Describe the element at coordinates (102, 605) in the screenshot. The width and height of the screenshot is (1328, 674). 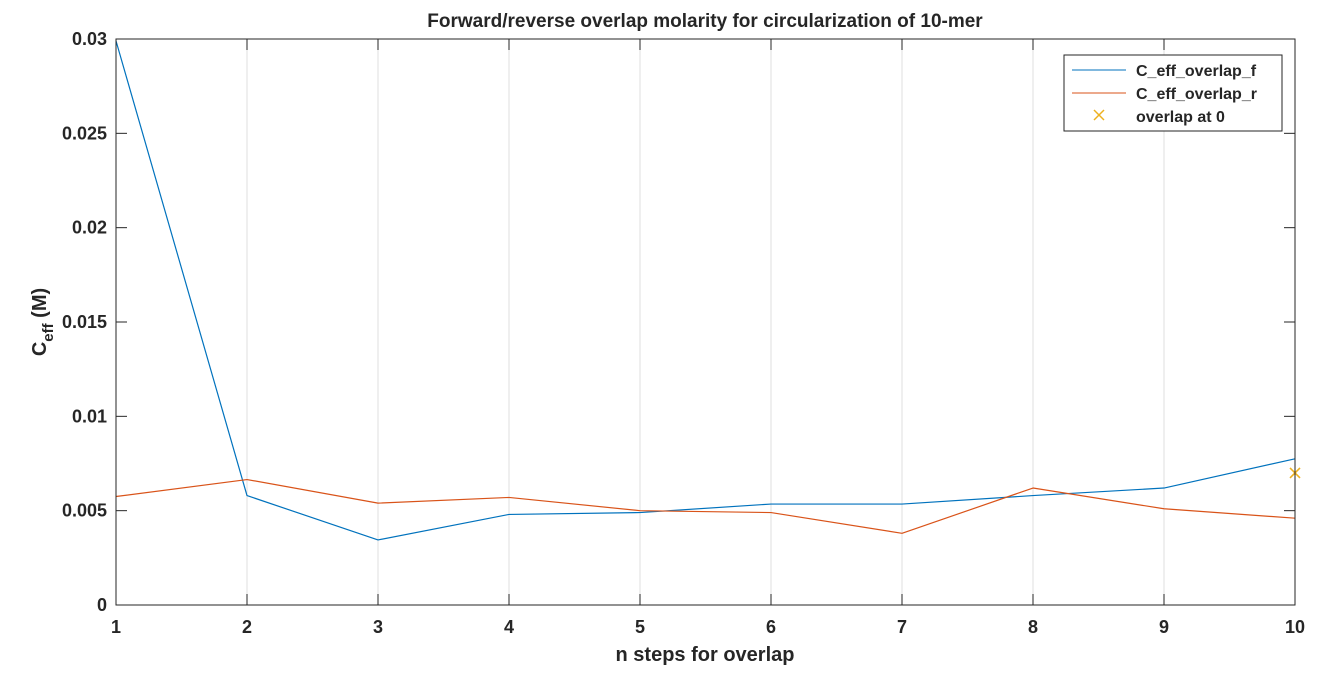
I see `y-tick-label: 0` at that location.